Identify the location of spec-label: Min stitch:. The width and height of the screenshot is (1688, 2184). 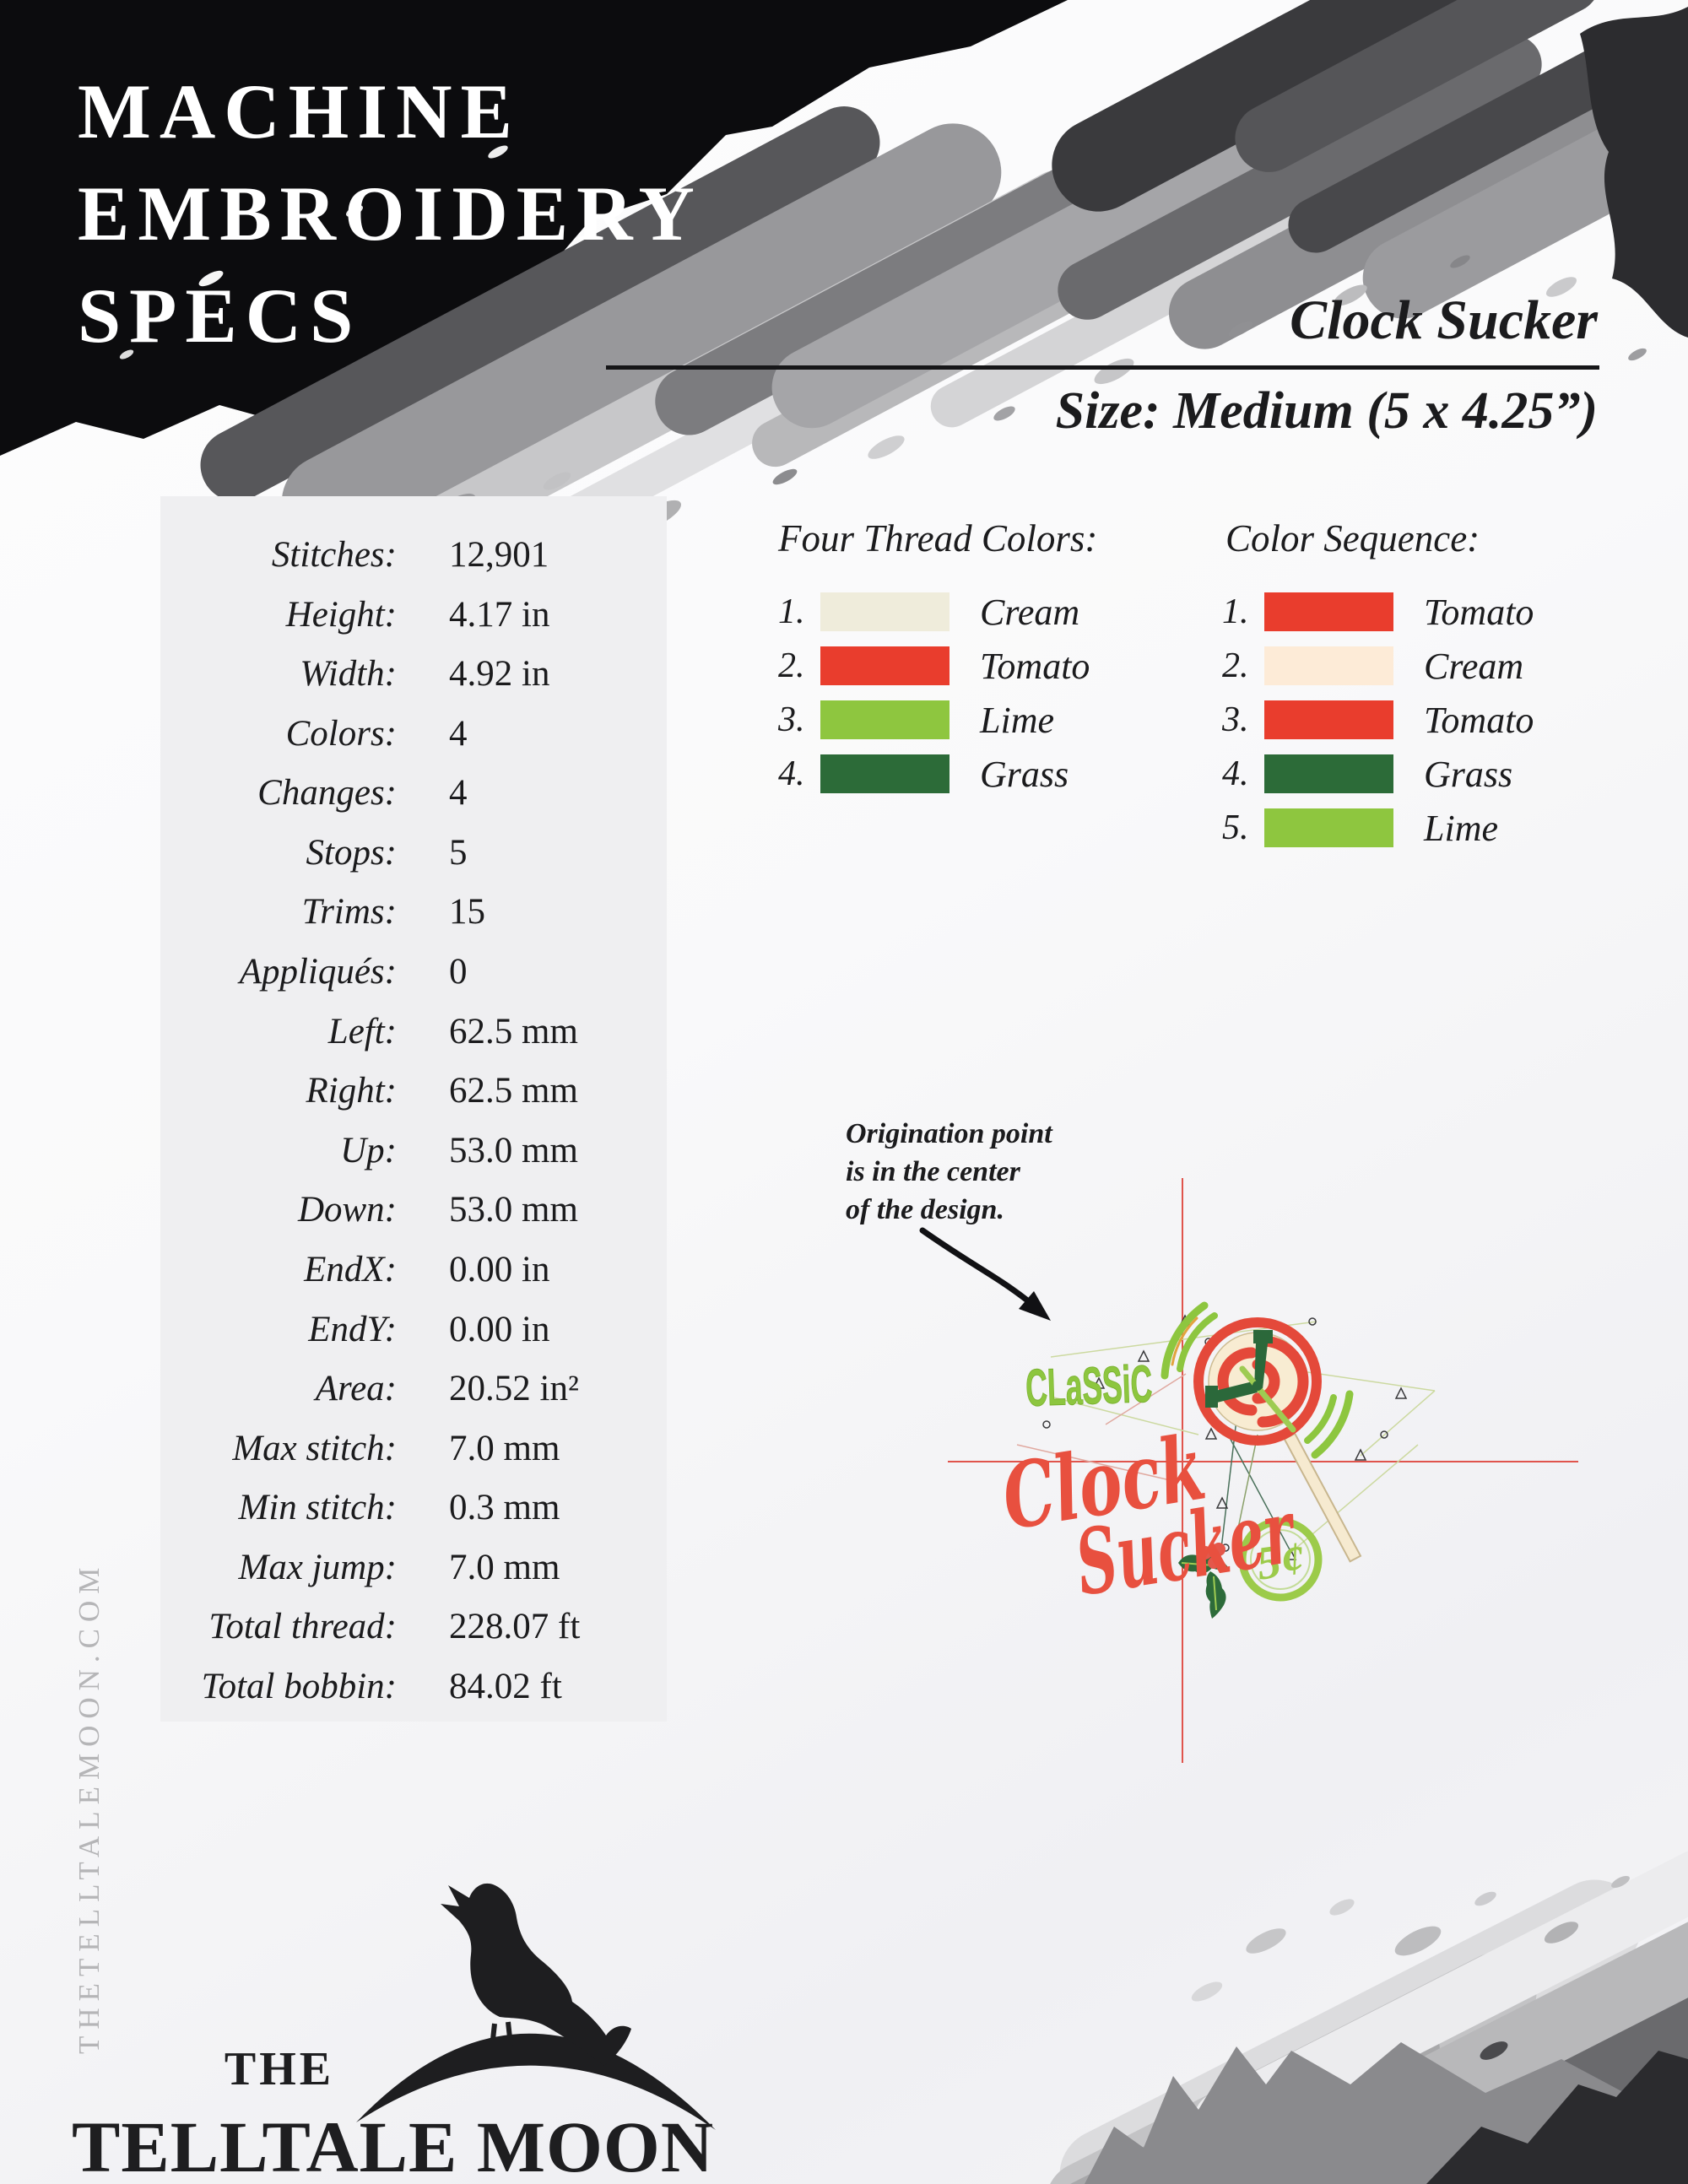
(318, 1508).